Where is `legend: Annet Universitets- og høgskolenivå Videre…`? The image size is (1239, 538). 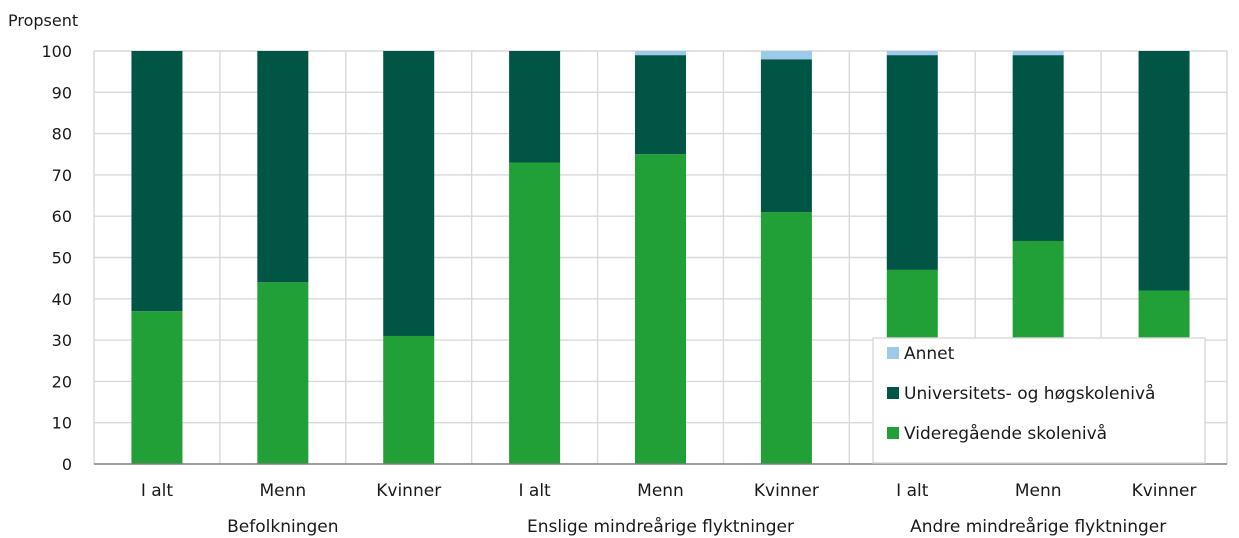
legend: Annet Universitets- og høgskolenivå Videre… is located at coordinates (1039, 400).